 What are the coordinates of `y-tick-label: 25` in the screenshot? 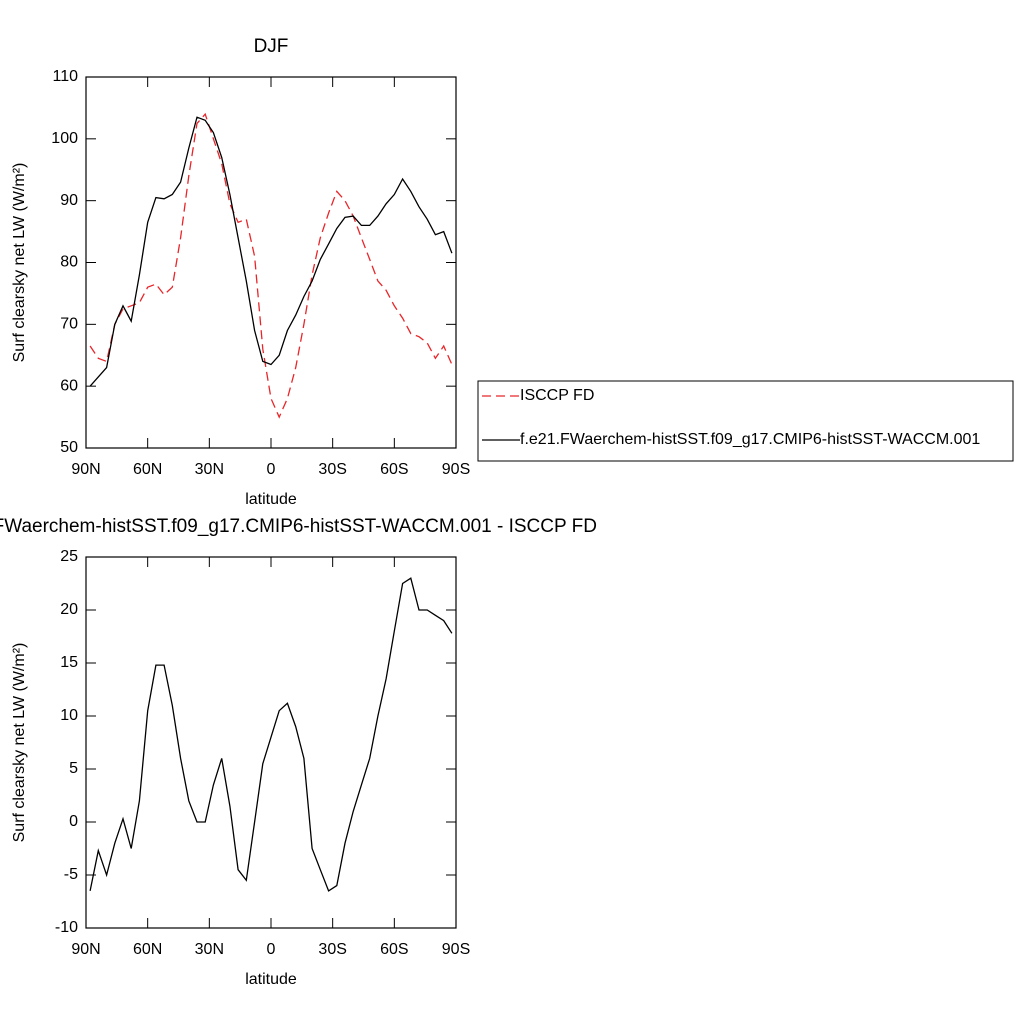 It's located at (69, 556).